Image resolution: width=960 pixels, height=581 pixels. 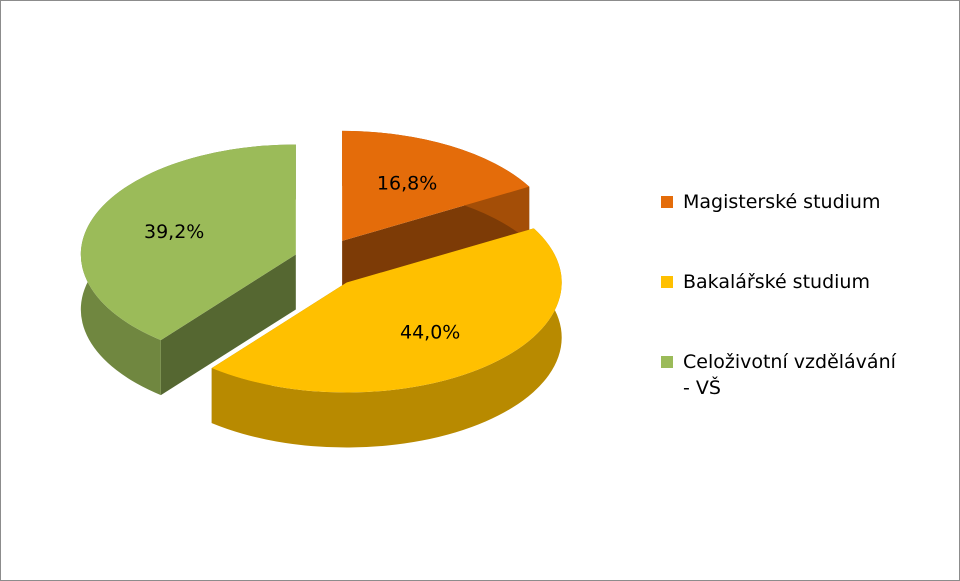 What do you see at coordinates (407, 183) in the screenshot?
I see `data-label: 16,8%` at bounding box center [407, 183].